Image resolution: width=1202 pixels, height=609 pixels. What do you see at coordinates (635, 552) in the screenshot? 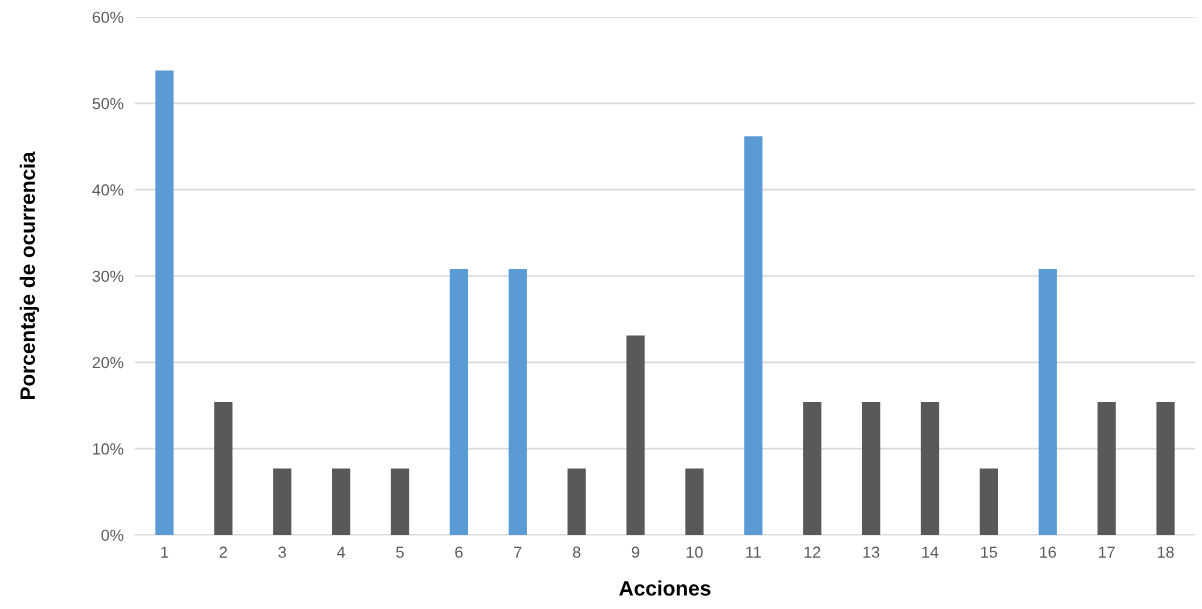
I see `x-tick-label: 9` at bounding box center [635, 552].